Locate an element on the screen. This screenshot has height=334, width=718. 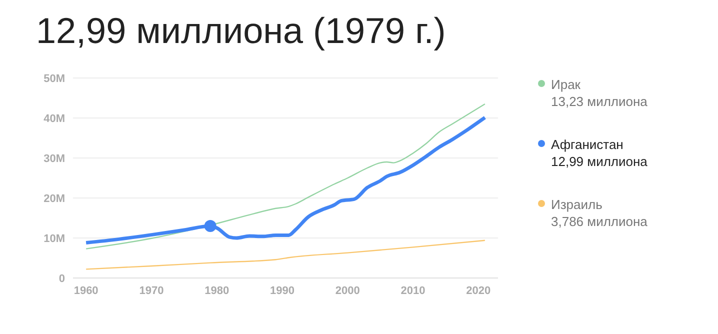
y-tick-label: 0 is located at coordinates (61, 278).